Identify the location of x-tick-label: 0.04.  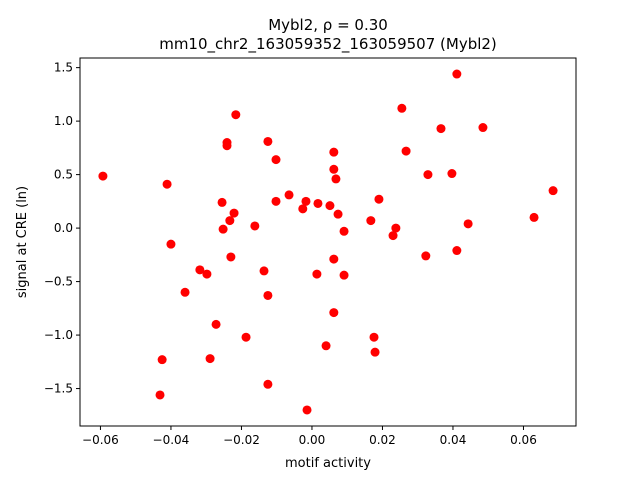
(453, 440).